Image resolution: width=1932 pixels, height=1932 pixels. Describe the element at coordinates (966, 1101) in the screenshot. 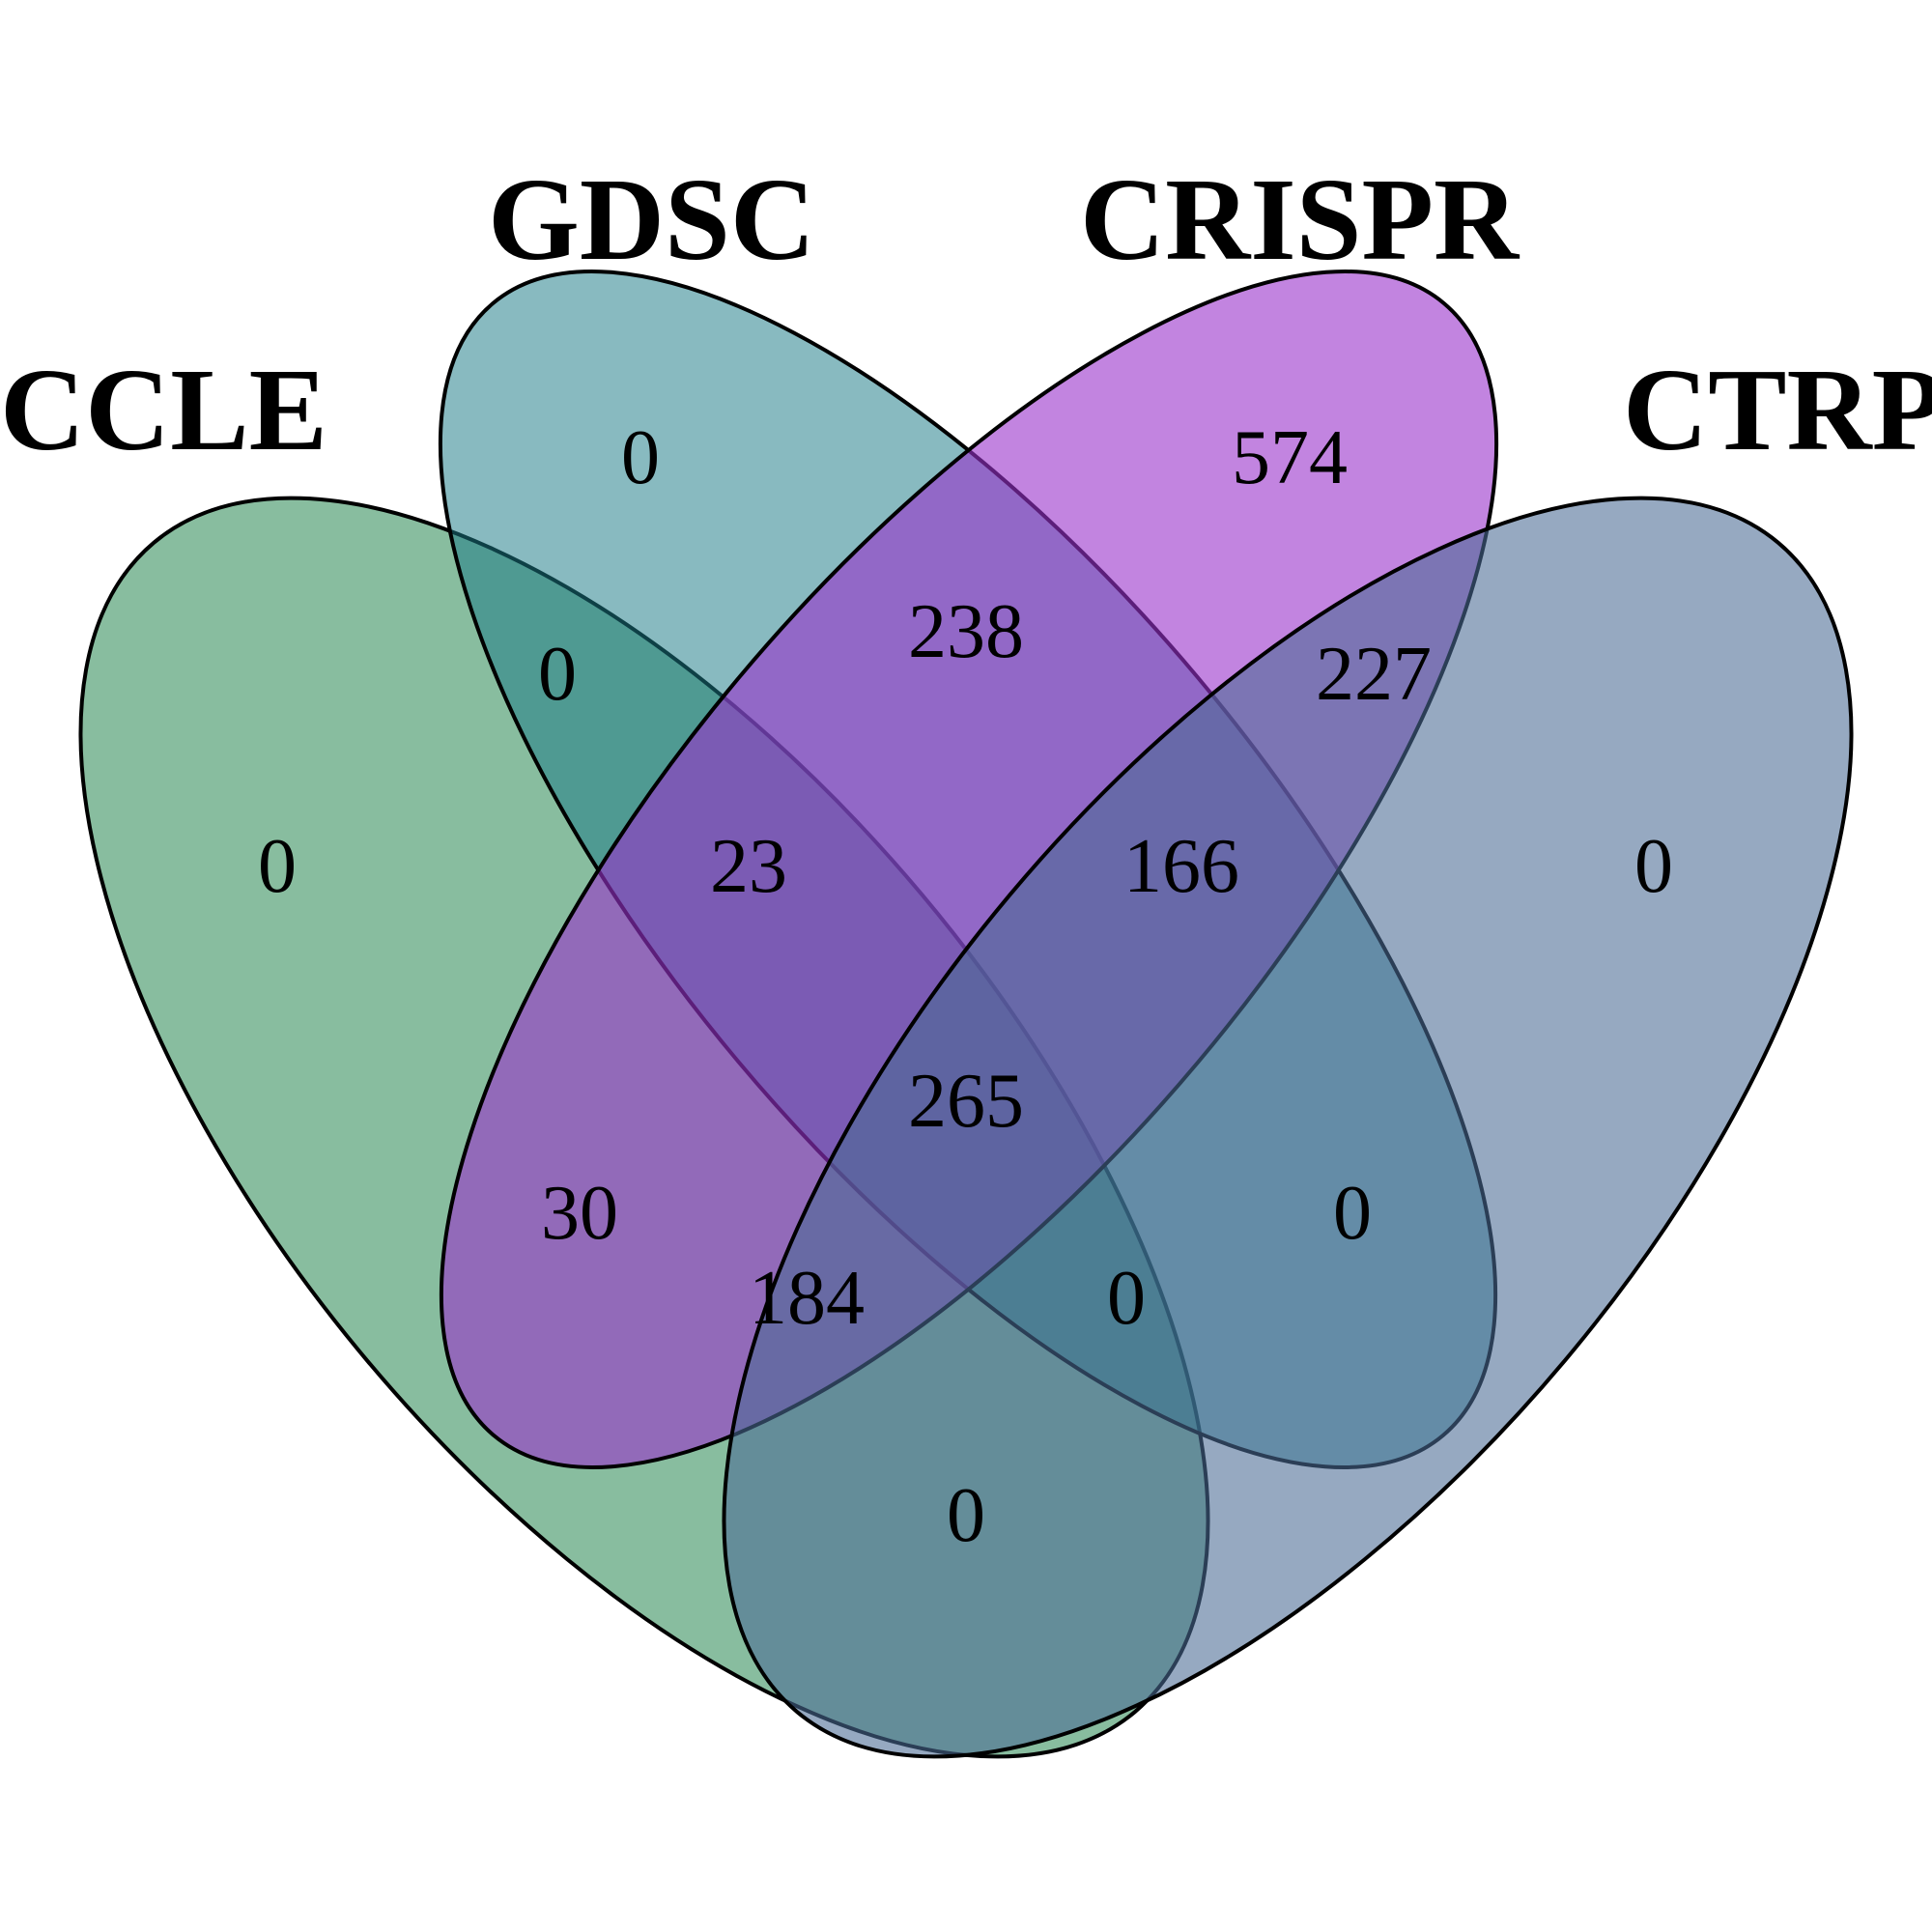

I see `count-all-four: 265` at that location.